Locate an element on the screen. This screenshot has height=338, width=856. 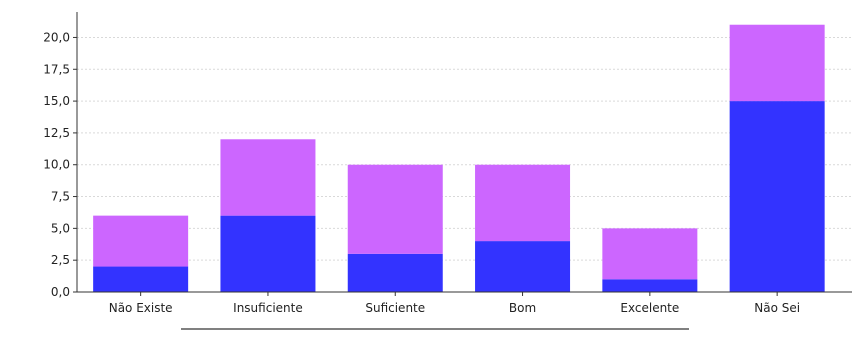
y-tick-labels: 0,0 2,5 5,0 7,5 10,0 12,5 15,0 17,5 20,0 is located at coordinates (56, 164).